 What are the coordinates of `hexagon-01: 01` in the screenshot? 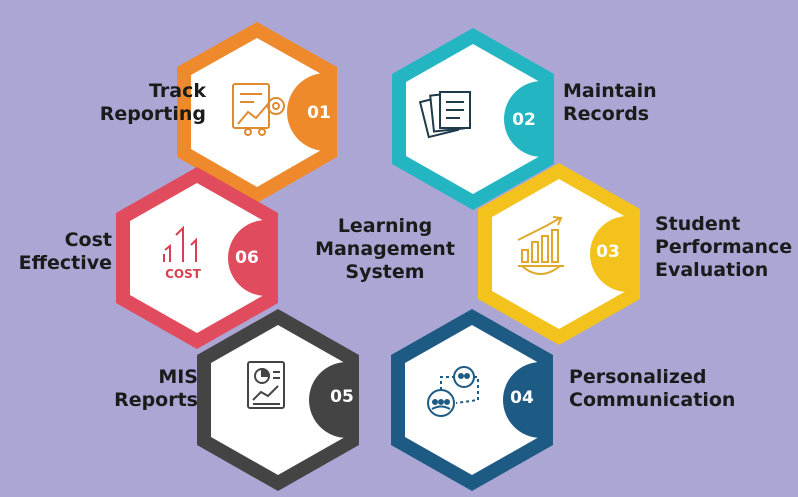 It's located at (257, 112).